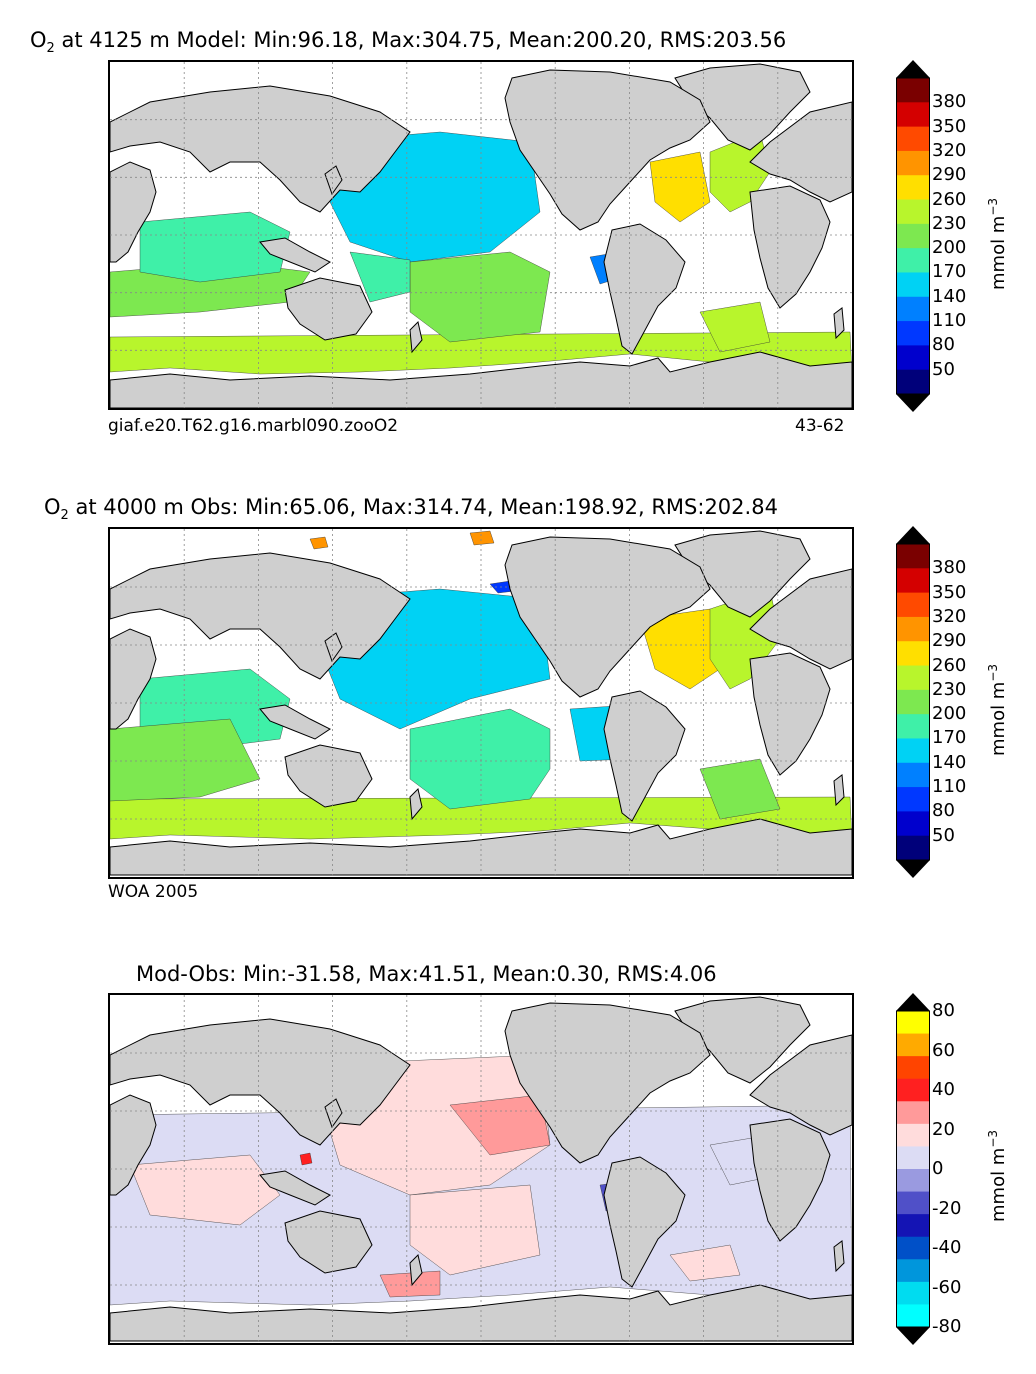  I want to click on panel-1-caption-left: giaf.e20.T62.g16.marbl090.zooO2, so click(253, 426).